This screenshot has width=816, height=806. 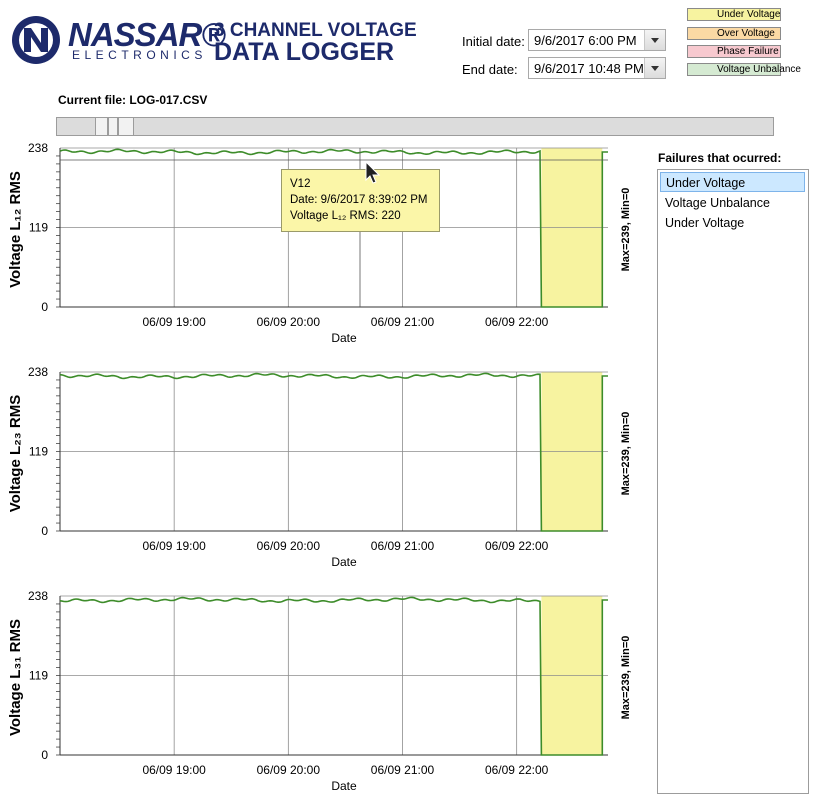 I want to click on legend-label-voltage-unbalance: Voltage Unbalance, so click(x=759, y=69).